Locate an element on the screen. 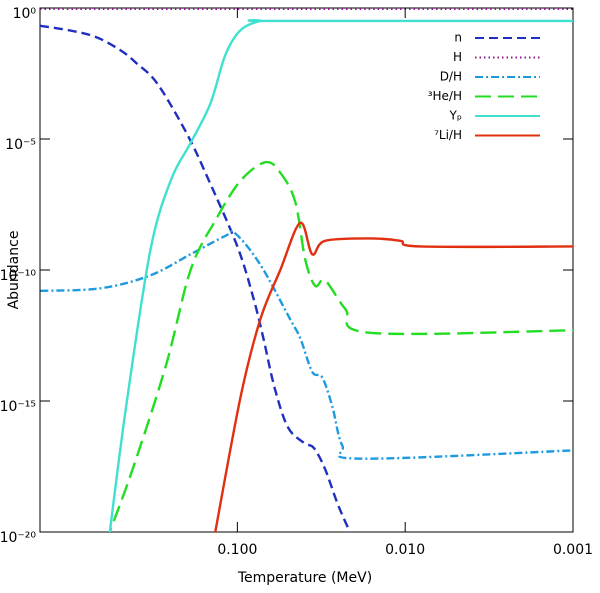 Image resolution: width=600 pixels, height=593 pixels. y-tick-label: 10⁰ is located at coordinates (25, 14).